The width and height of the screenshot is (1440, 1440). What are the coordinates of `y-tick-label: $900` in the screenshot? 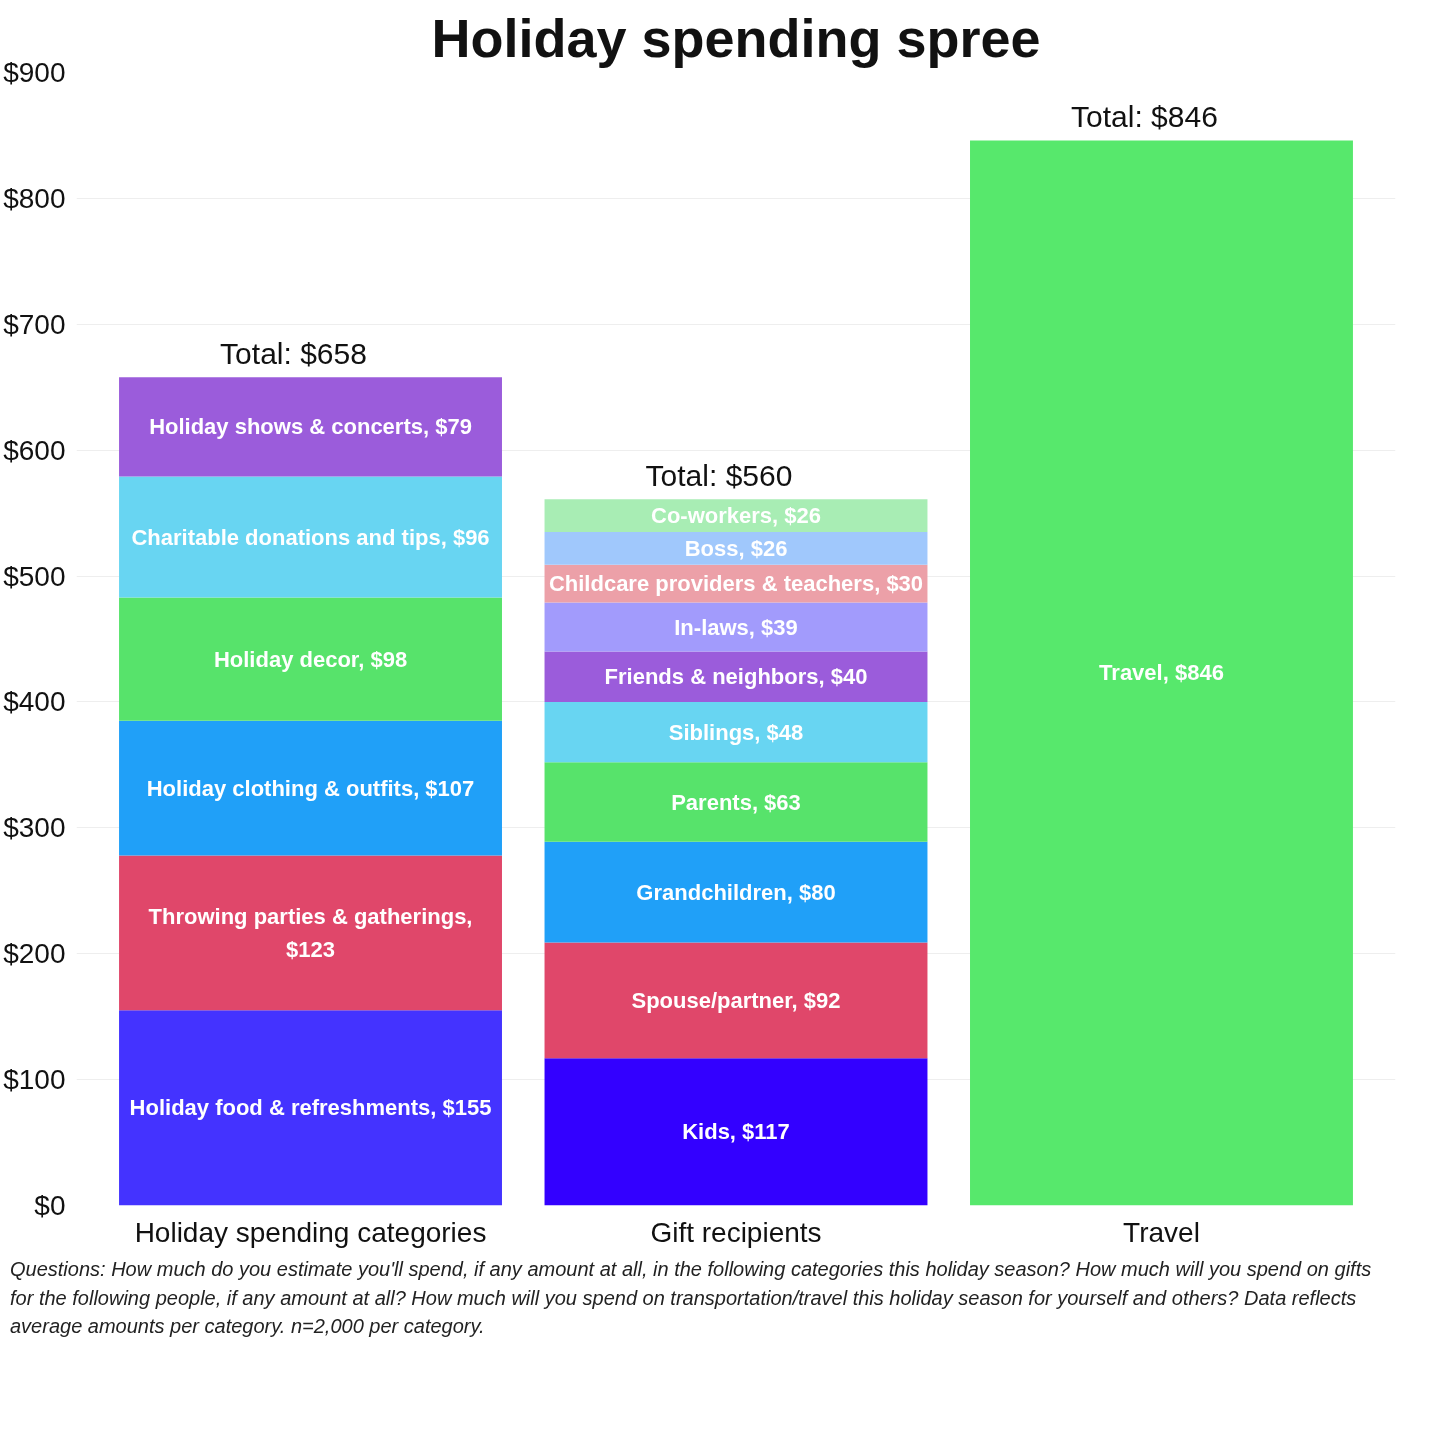 It's located at (34, 72).